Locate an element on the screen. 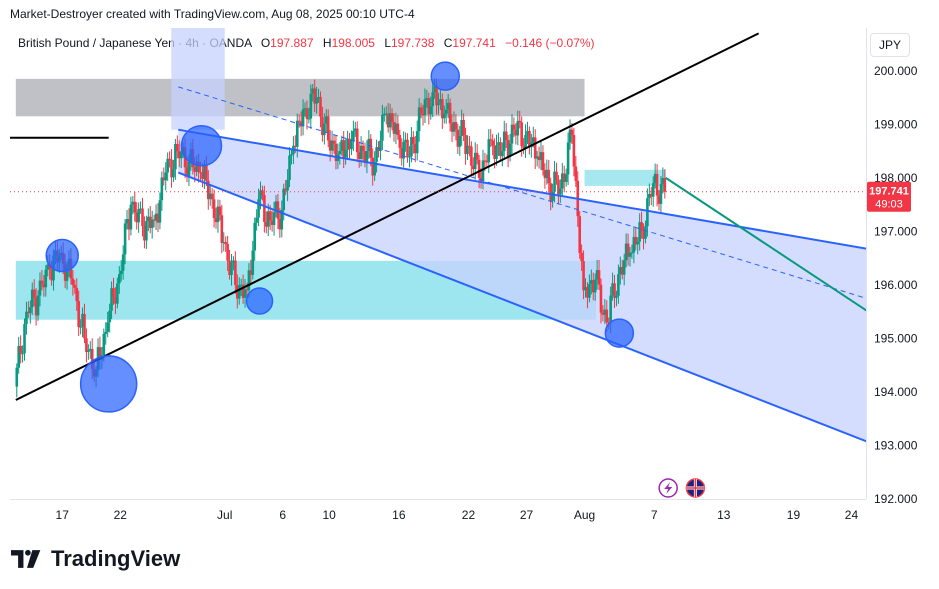 The width and height of the screenshot is (939, 589). price-tick-label: 199.000 is located at coordinates (896, 124).